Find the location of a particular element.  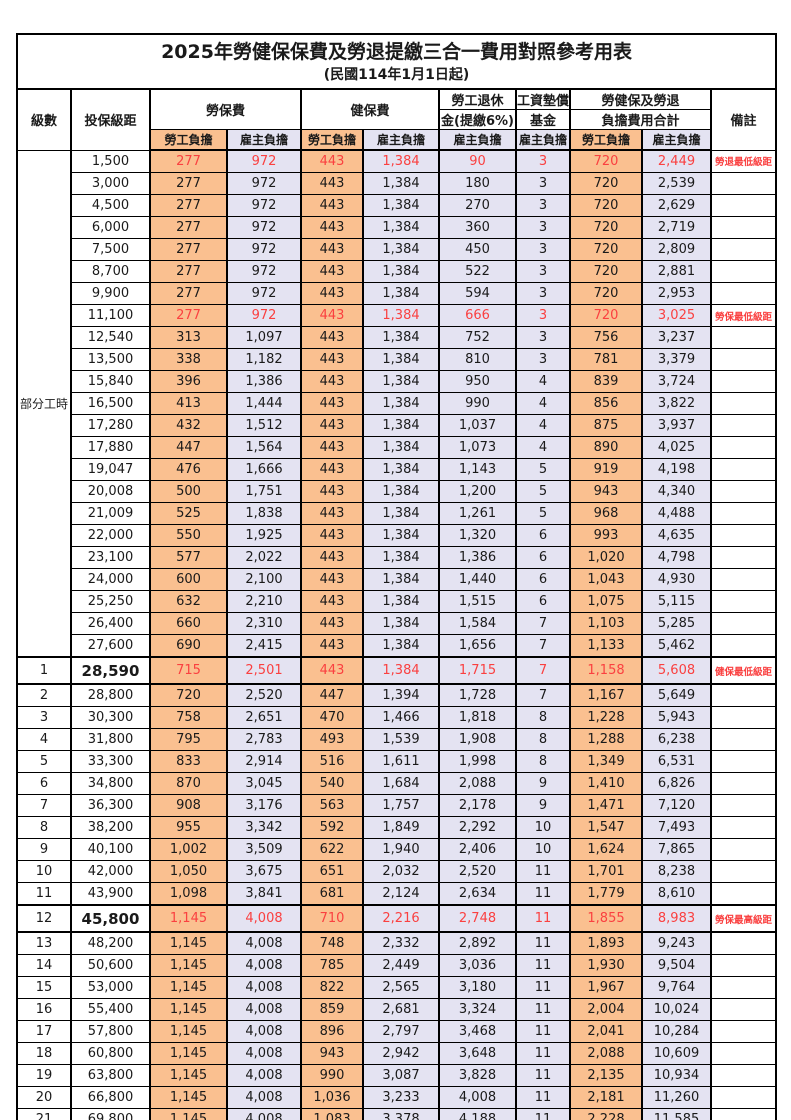

value-cell: 666 is located at coordinates (477, 315).